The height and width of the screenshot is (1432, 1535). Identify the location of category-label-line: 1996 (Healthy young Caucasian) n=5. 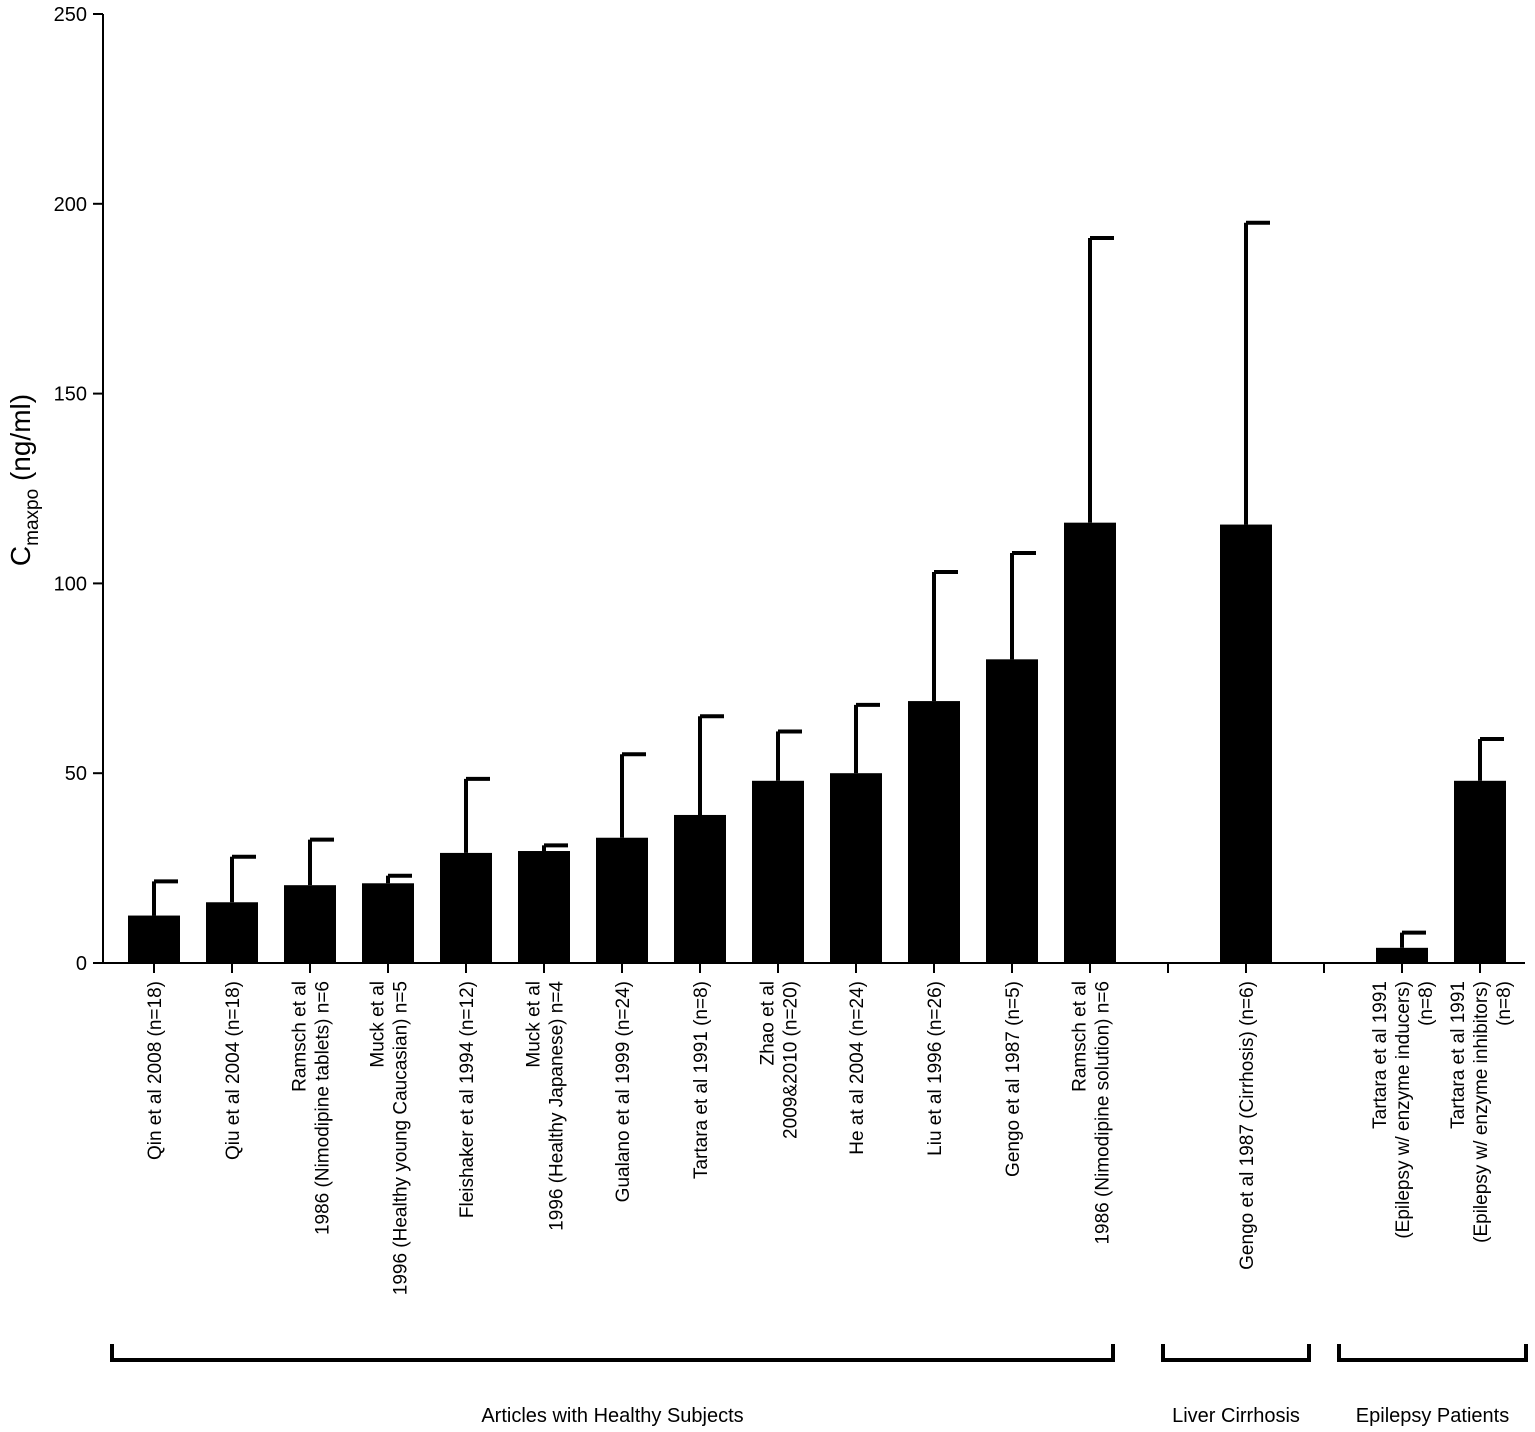
(401, 1138).